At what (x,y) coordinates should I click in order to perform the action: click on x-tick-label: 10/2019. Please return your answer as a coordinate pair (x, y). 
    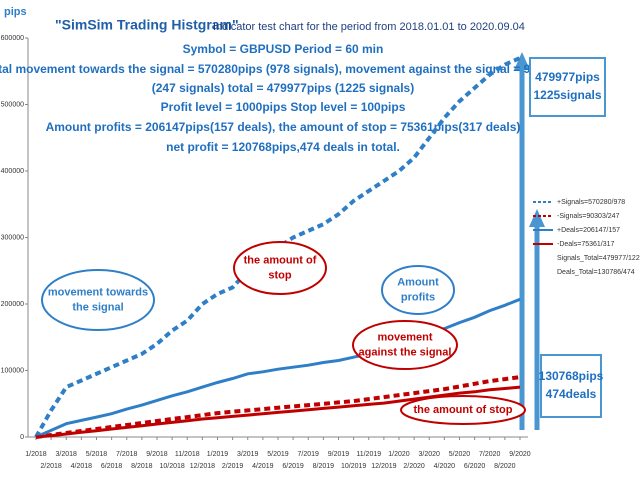
    Looking at the image, I should click on (353, 466).